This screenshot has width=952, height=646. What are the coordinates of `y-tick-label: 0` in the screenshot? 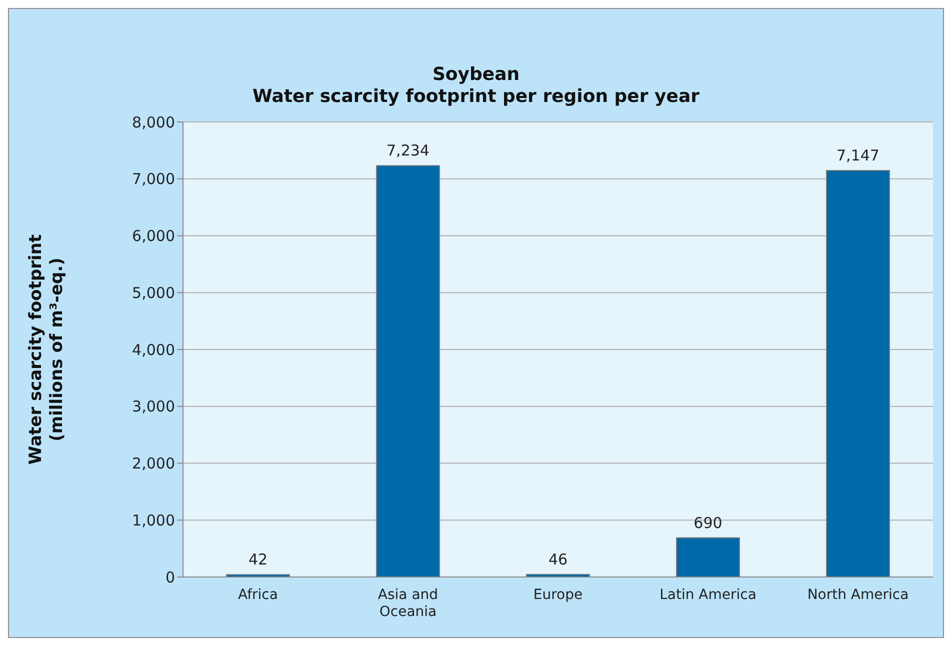 It's located at (170, 577).